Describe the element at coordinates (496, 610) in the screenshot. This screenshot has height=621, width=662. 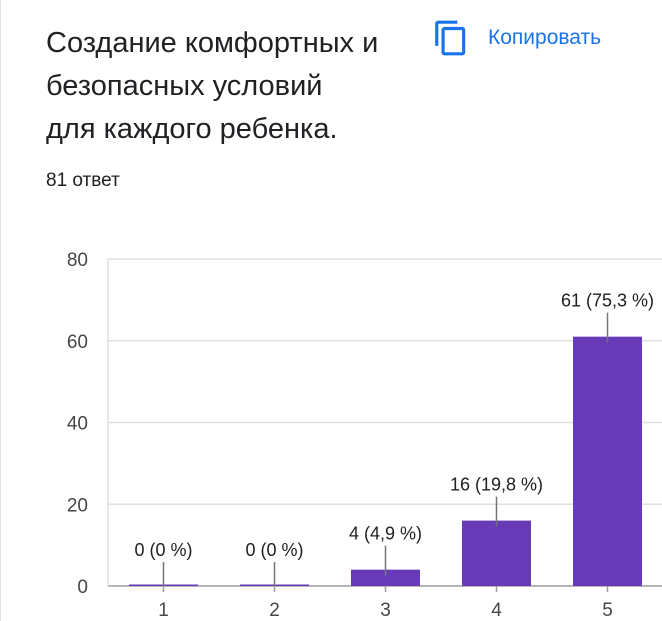
I see `x-tick-label-4: 4` at that location.